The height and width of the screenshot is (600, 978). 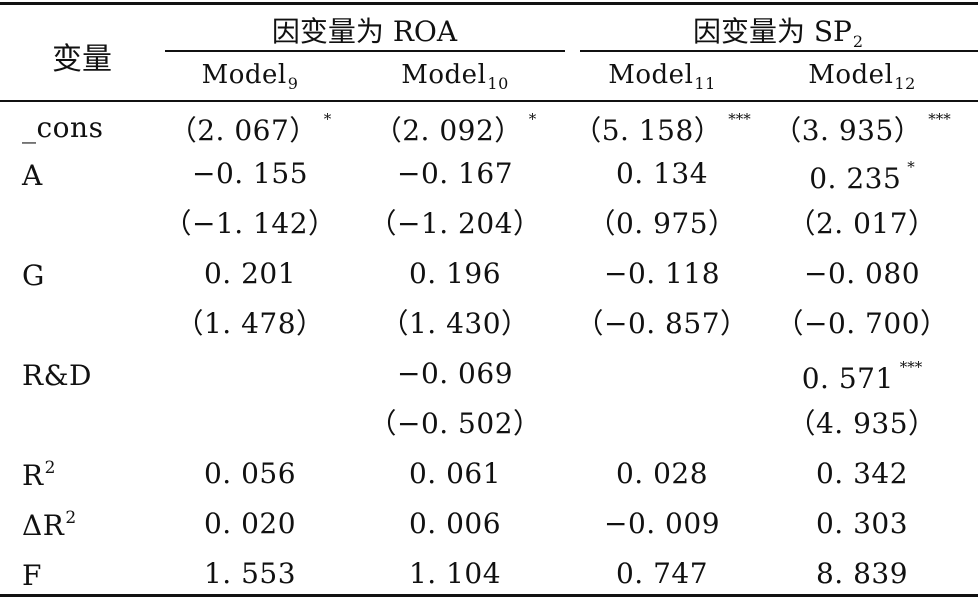 I want to click on cell-value: （−0. 502）, so click(x=455, y=423).